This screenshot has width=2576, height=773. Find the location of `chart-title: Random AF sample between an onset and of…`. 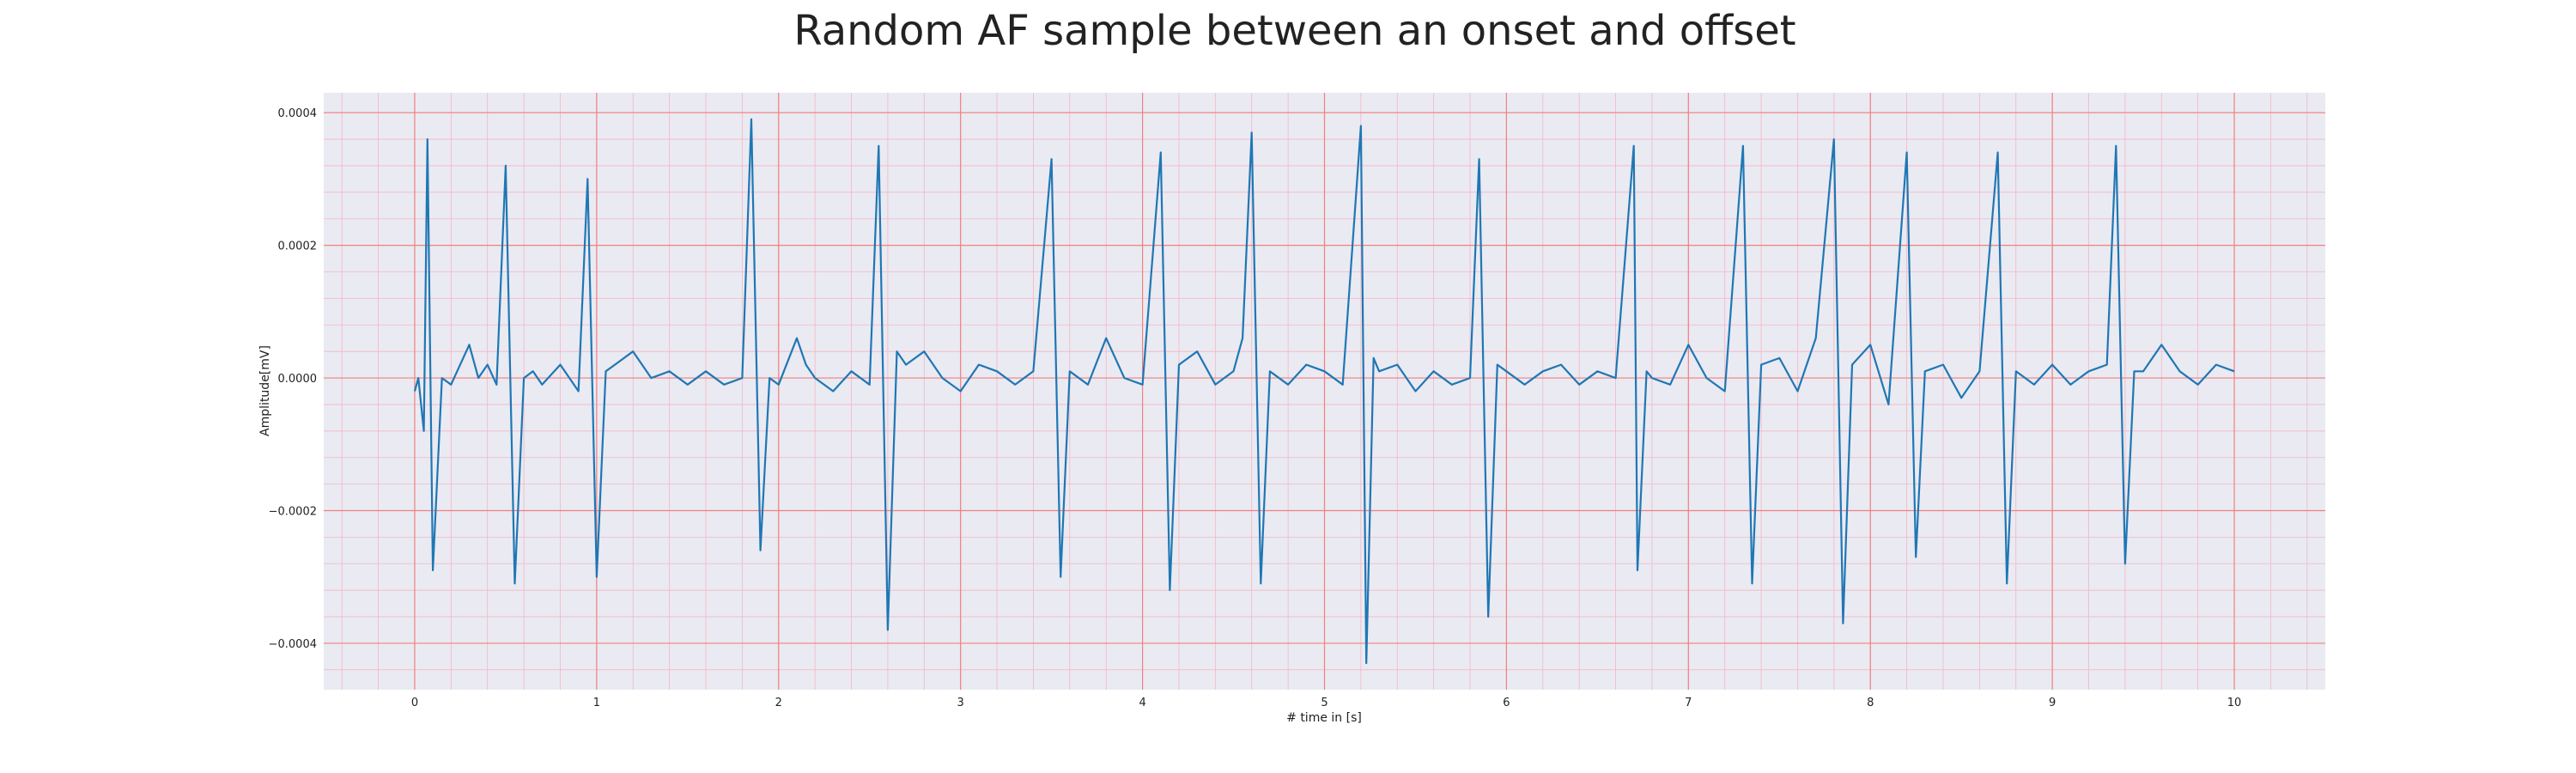

chart-title: Random AF sample between an onset and of… is located at coordinates (1294, 31).